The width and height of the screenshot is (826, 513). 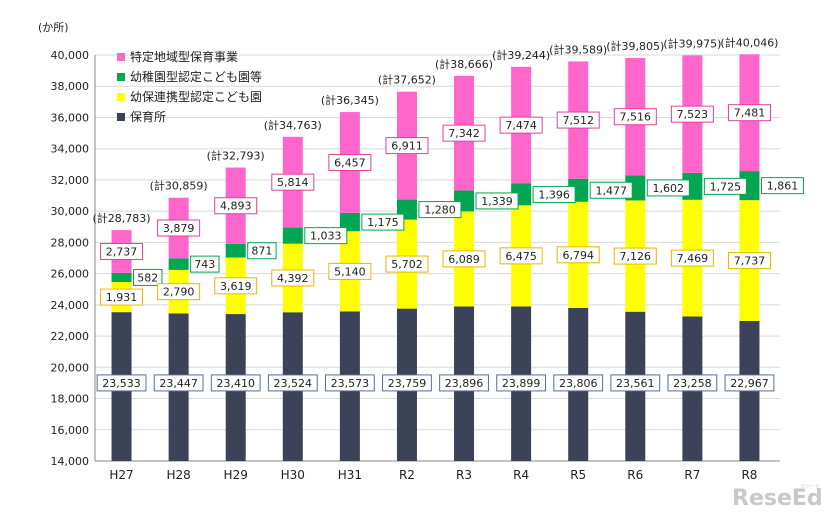 I want to click on data-label-yochien: 1,033, so click(x=326, y=236).